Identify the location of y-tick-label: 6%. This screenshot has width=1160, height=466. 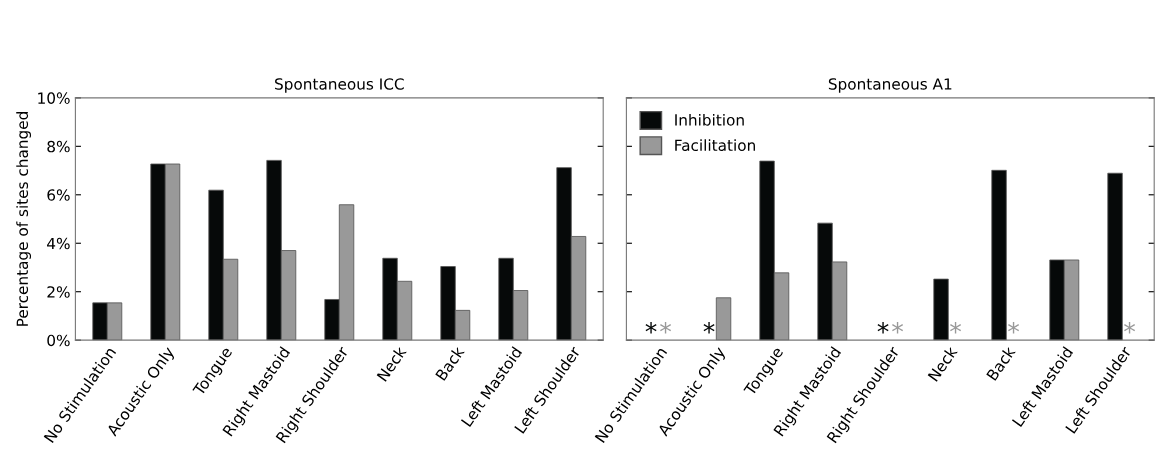
(58, 195).